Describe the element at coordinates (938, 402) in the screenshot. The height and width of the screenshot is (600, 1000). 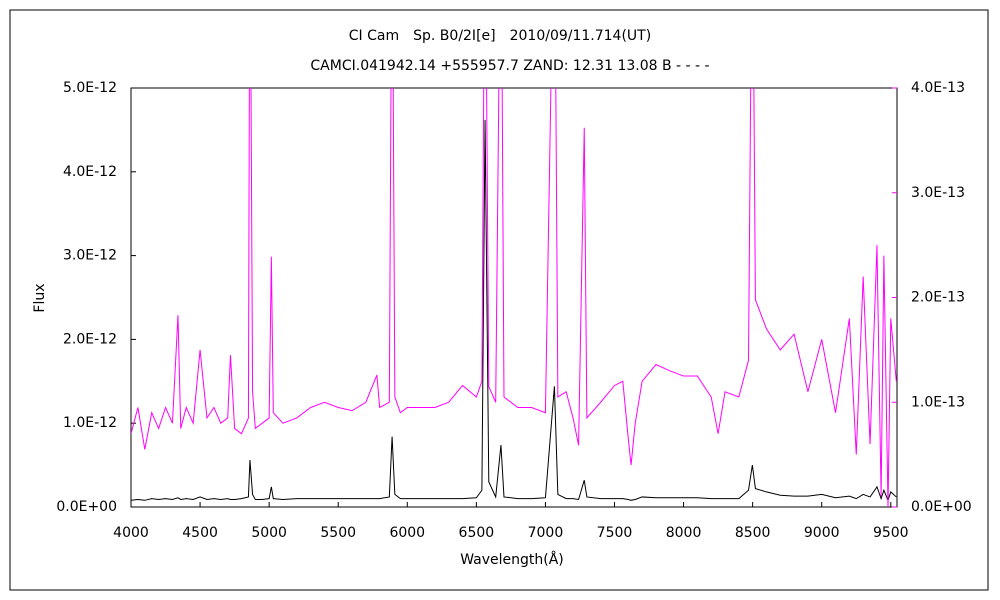
I see `y2-tick-label: 1.0E-13` at that location.